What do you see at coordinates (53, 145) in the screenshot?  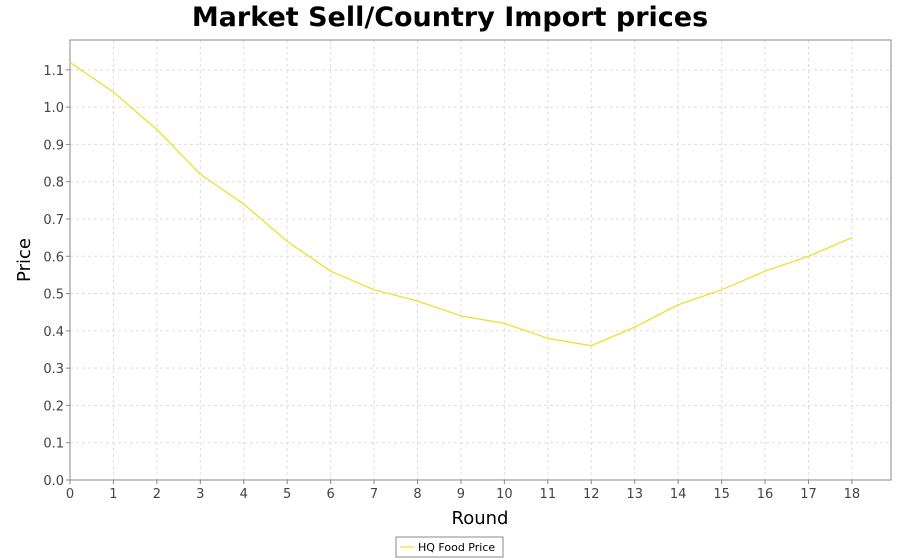 I see `y-tick-label: 0.9` at bounding box center [53, 145].